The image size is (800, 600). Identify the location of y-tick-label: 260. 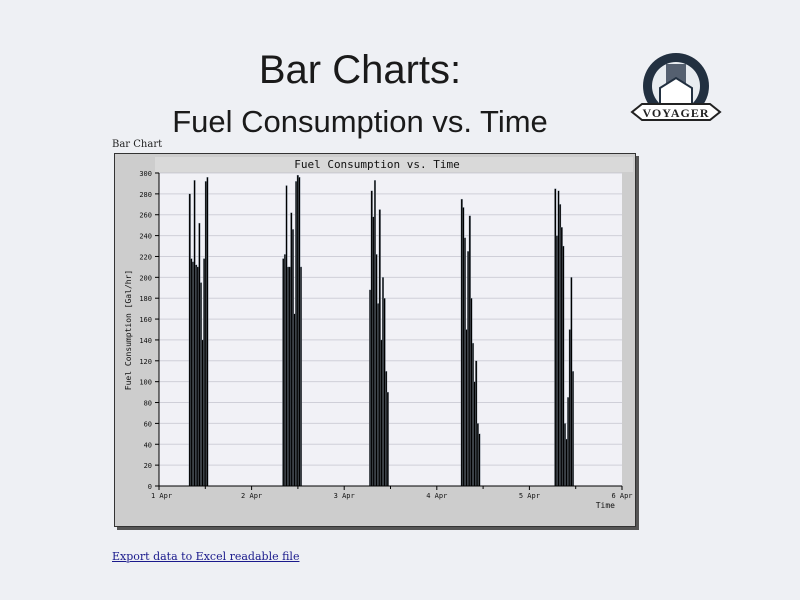
(145, 216).